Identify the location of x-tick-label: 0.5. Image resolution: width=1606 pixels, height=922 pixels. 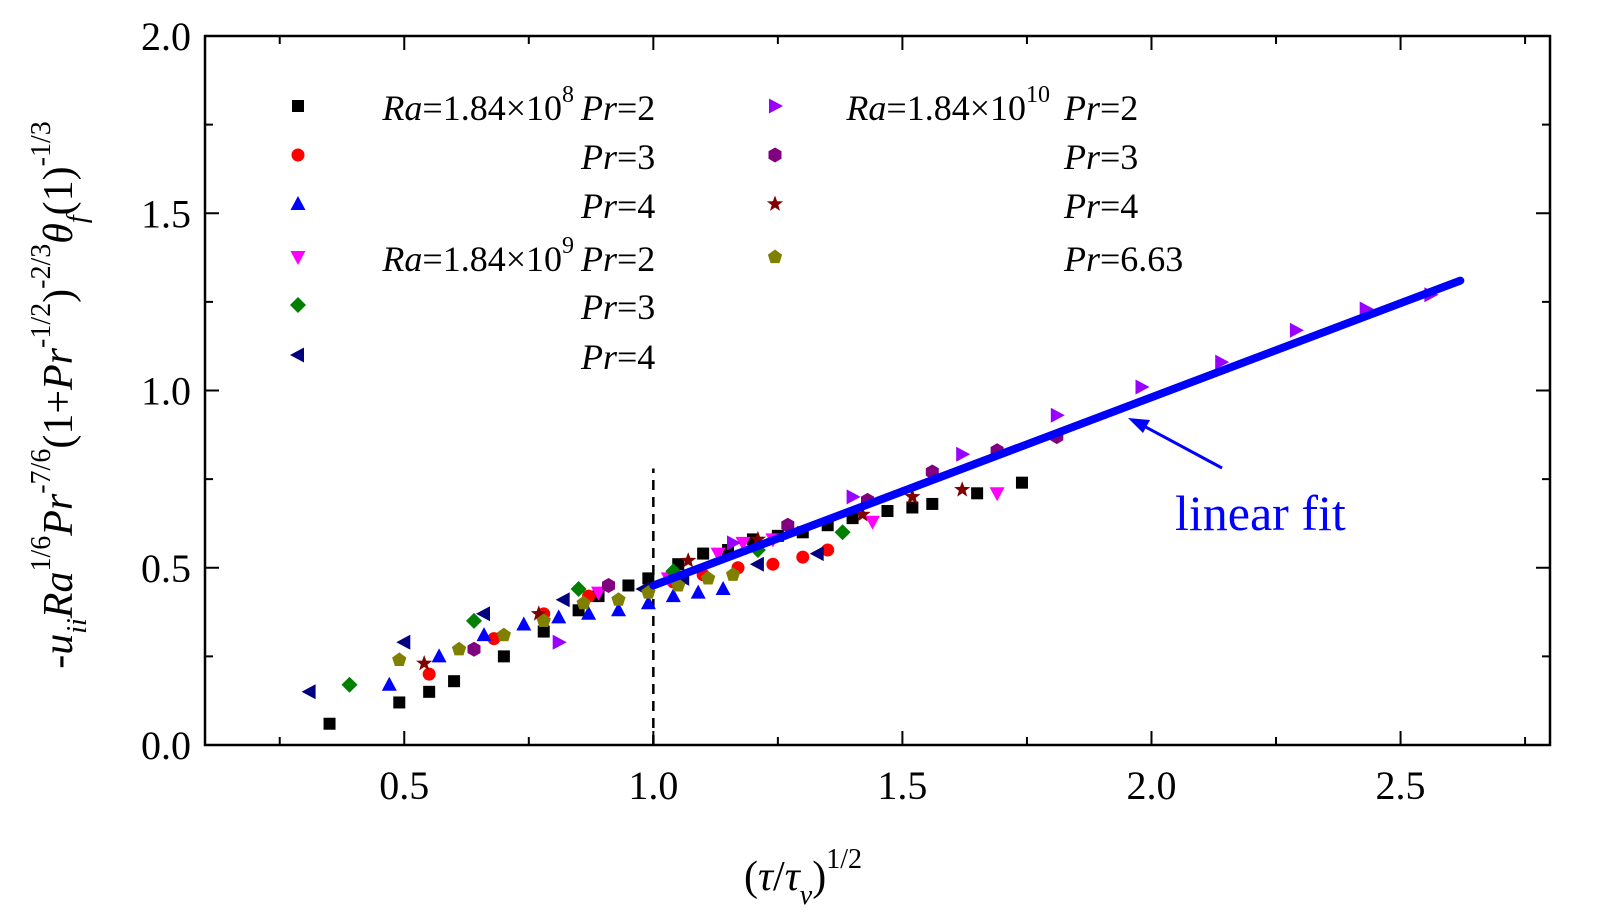
(404, 785).